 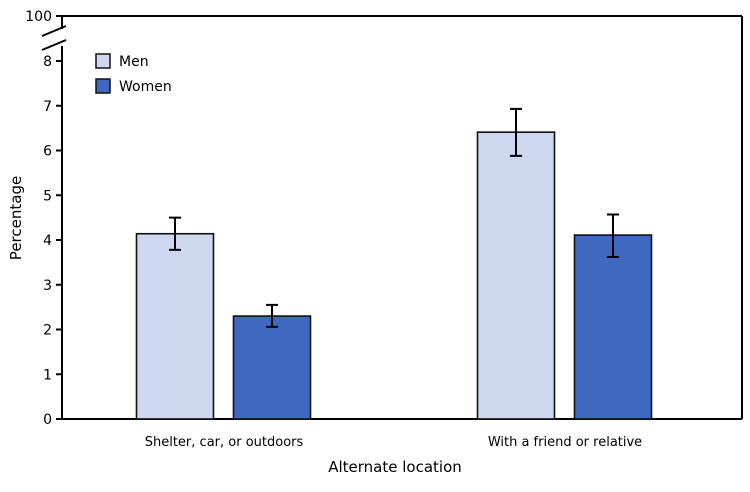 What do you see at coordinates (47, 152) in the screenshot?
I see `y-tick-label: 6` at bounding box center [47, 152].